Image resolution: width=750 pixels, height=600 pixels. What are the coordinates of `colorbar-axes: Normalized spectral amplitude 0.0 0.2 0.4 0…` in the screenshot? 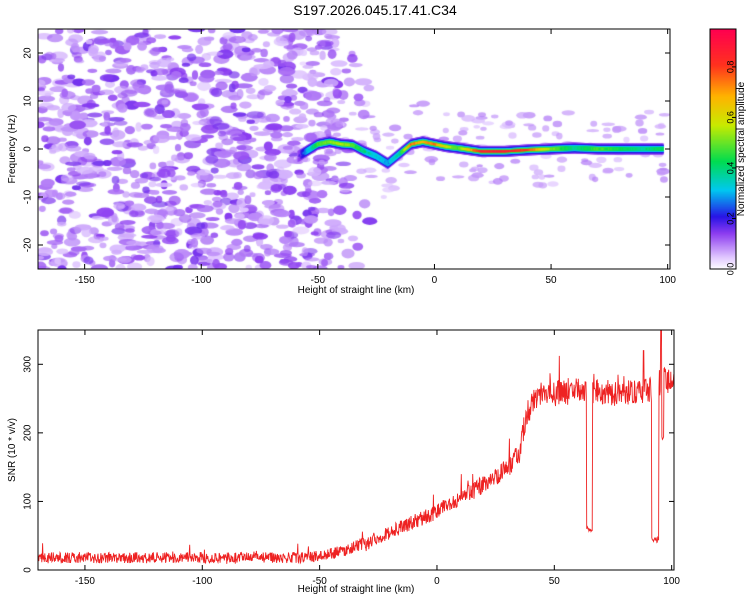 It's located at (728, 152).